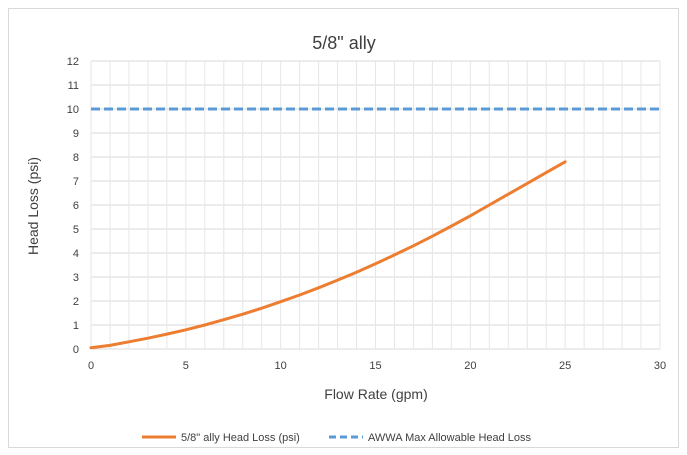 This screenshot has width=687, height=455. I want to click on legend-label-awwa-max: AWWA Max Allowable Head Loss, so click(450, 438).